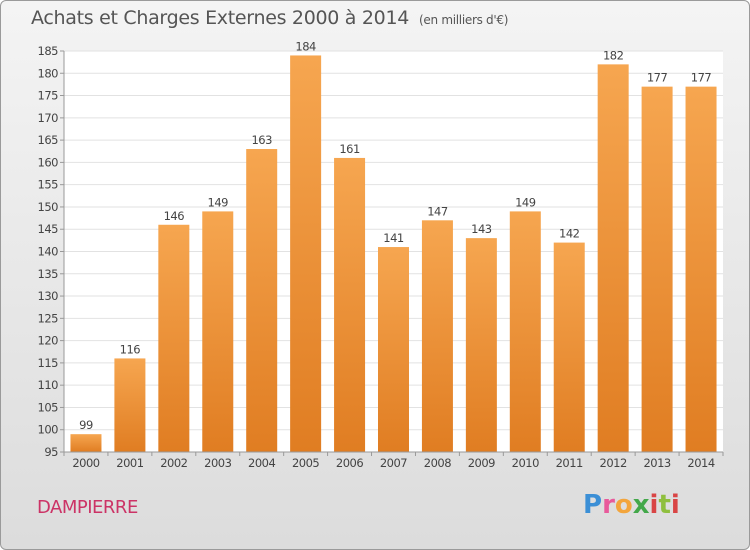 The image size is (750, 550). Describe the element at coordinates (51, 452) in the screenshot. I see `y-tick-label: 95` at that location.